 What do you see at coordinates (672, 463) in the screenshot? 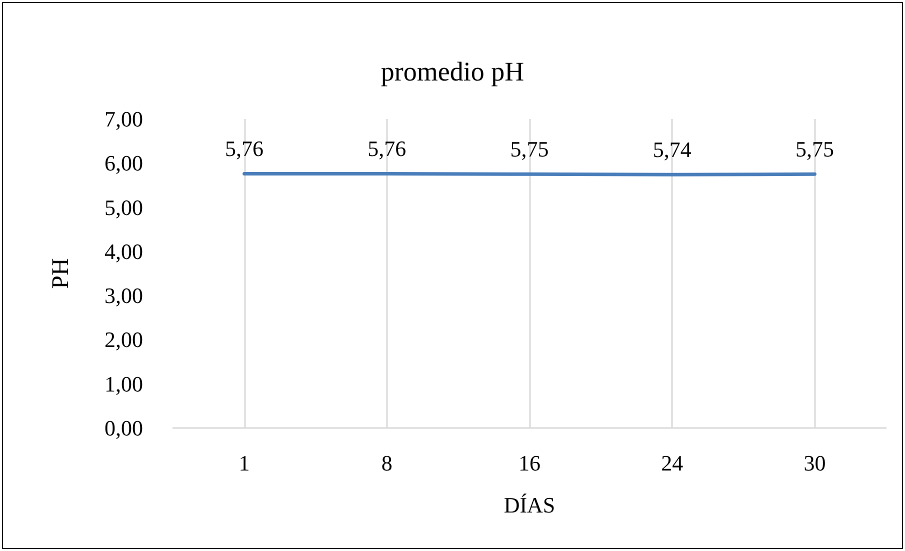
I see `x-tick-label: 24` at bounding box center [672, 463].